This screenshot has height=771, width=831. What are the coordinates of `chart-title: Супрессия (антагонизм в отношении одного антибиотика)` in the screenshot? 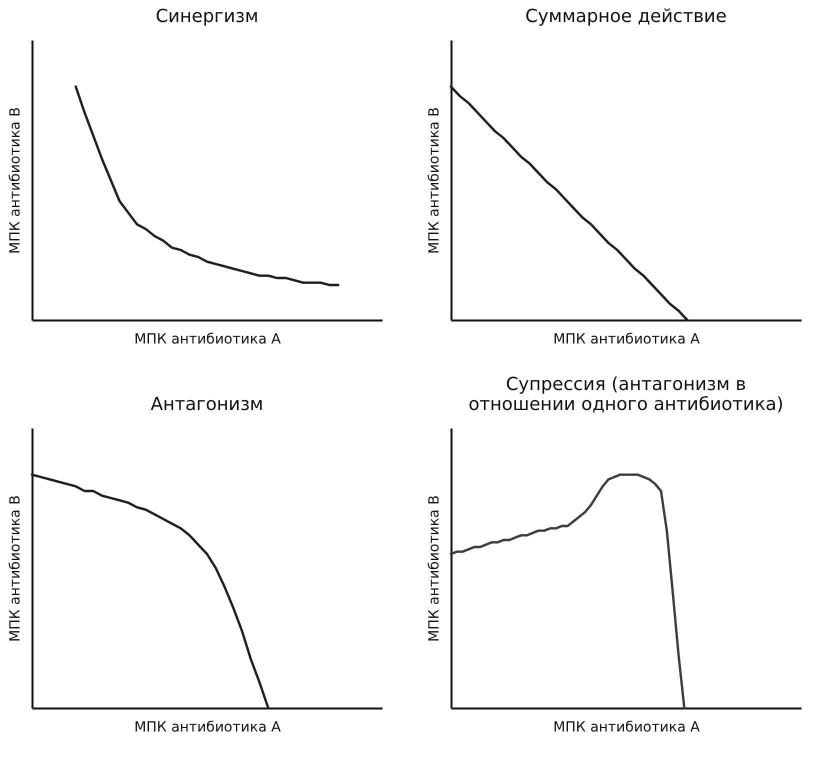 It's located at (626, 394).